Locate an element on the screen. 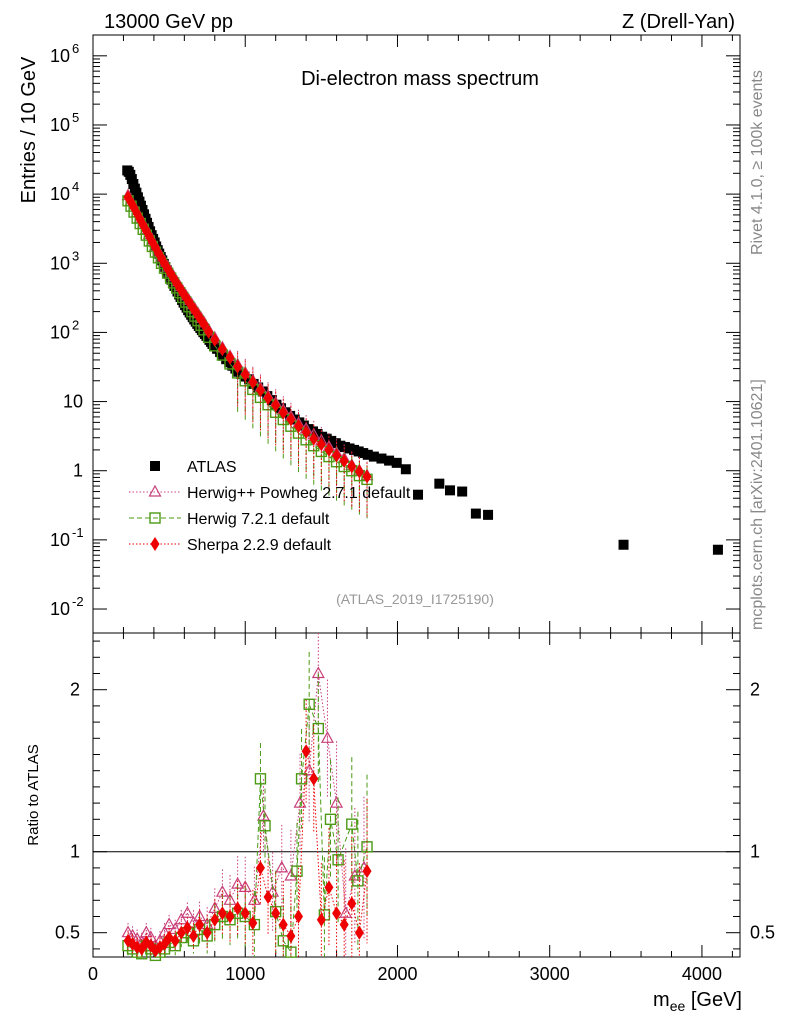  ratio-y-tick-label: 0.5 is located at coordinates (67, 933).